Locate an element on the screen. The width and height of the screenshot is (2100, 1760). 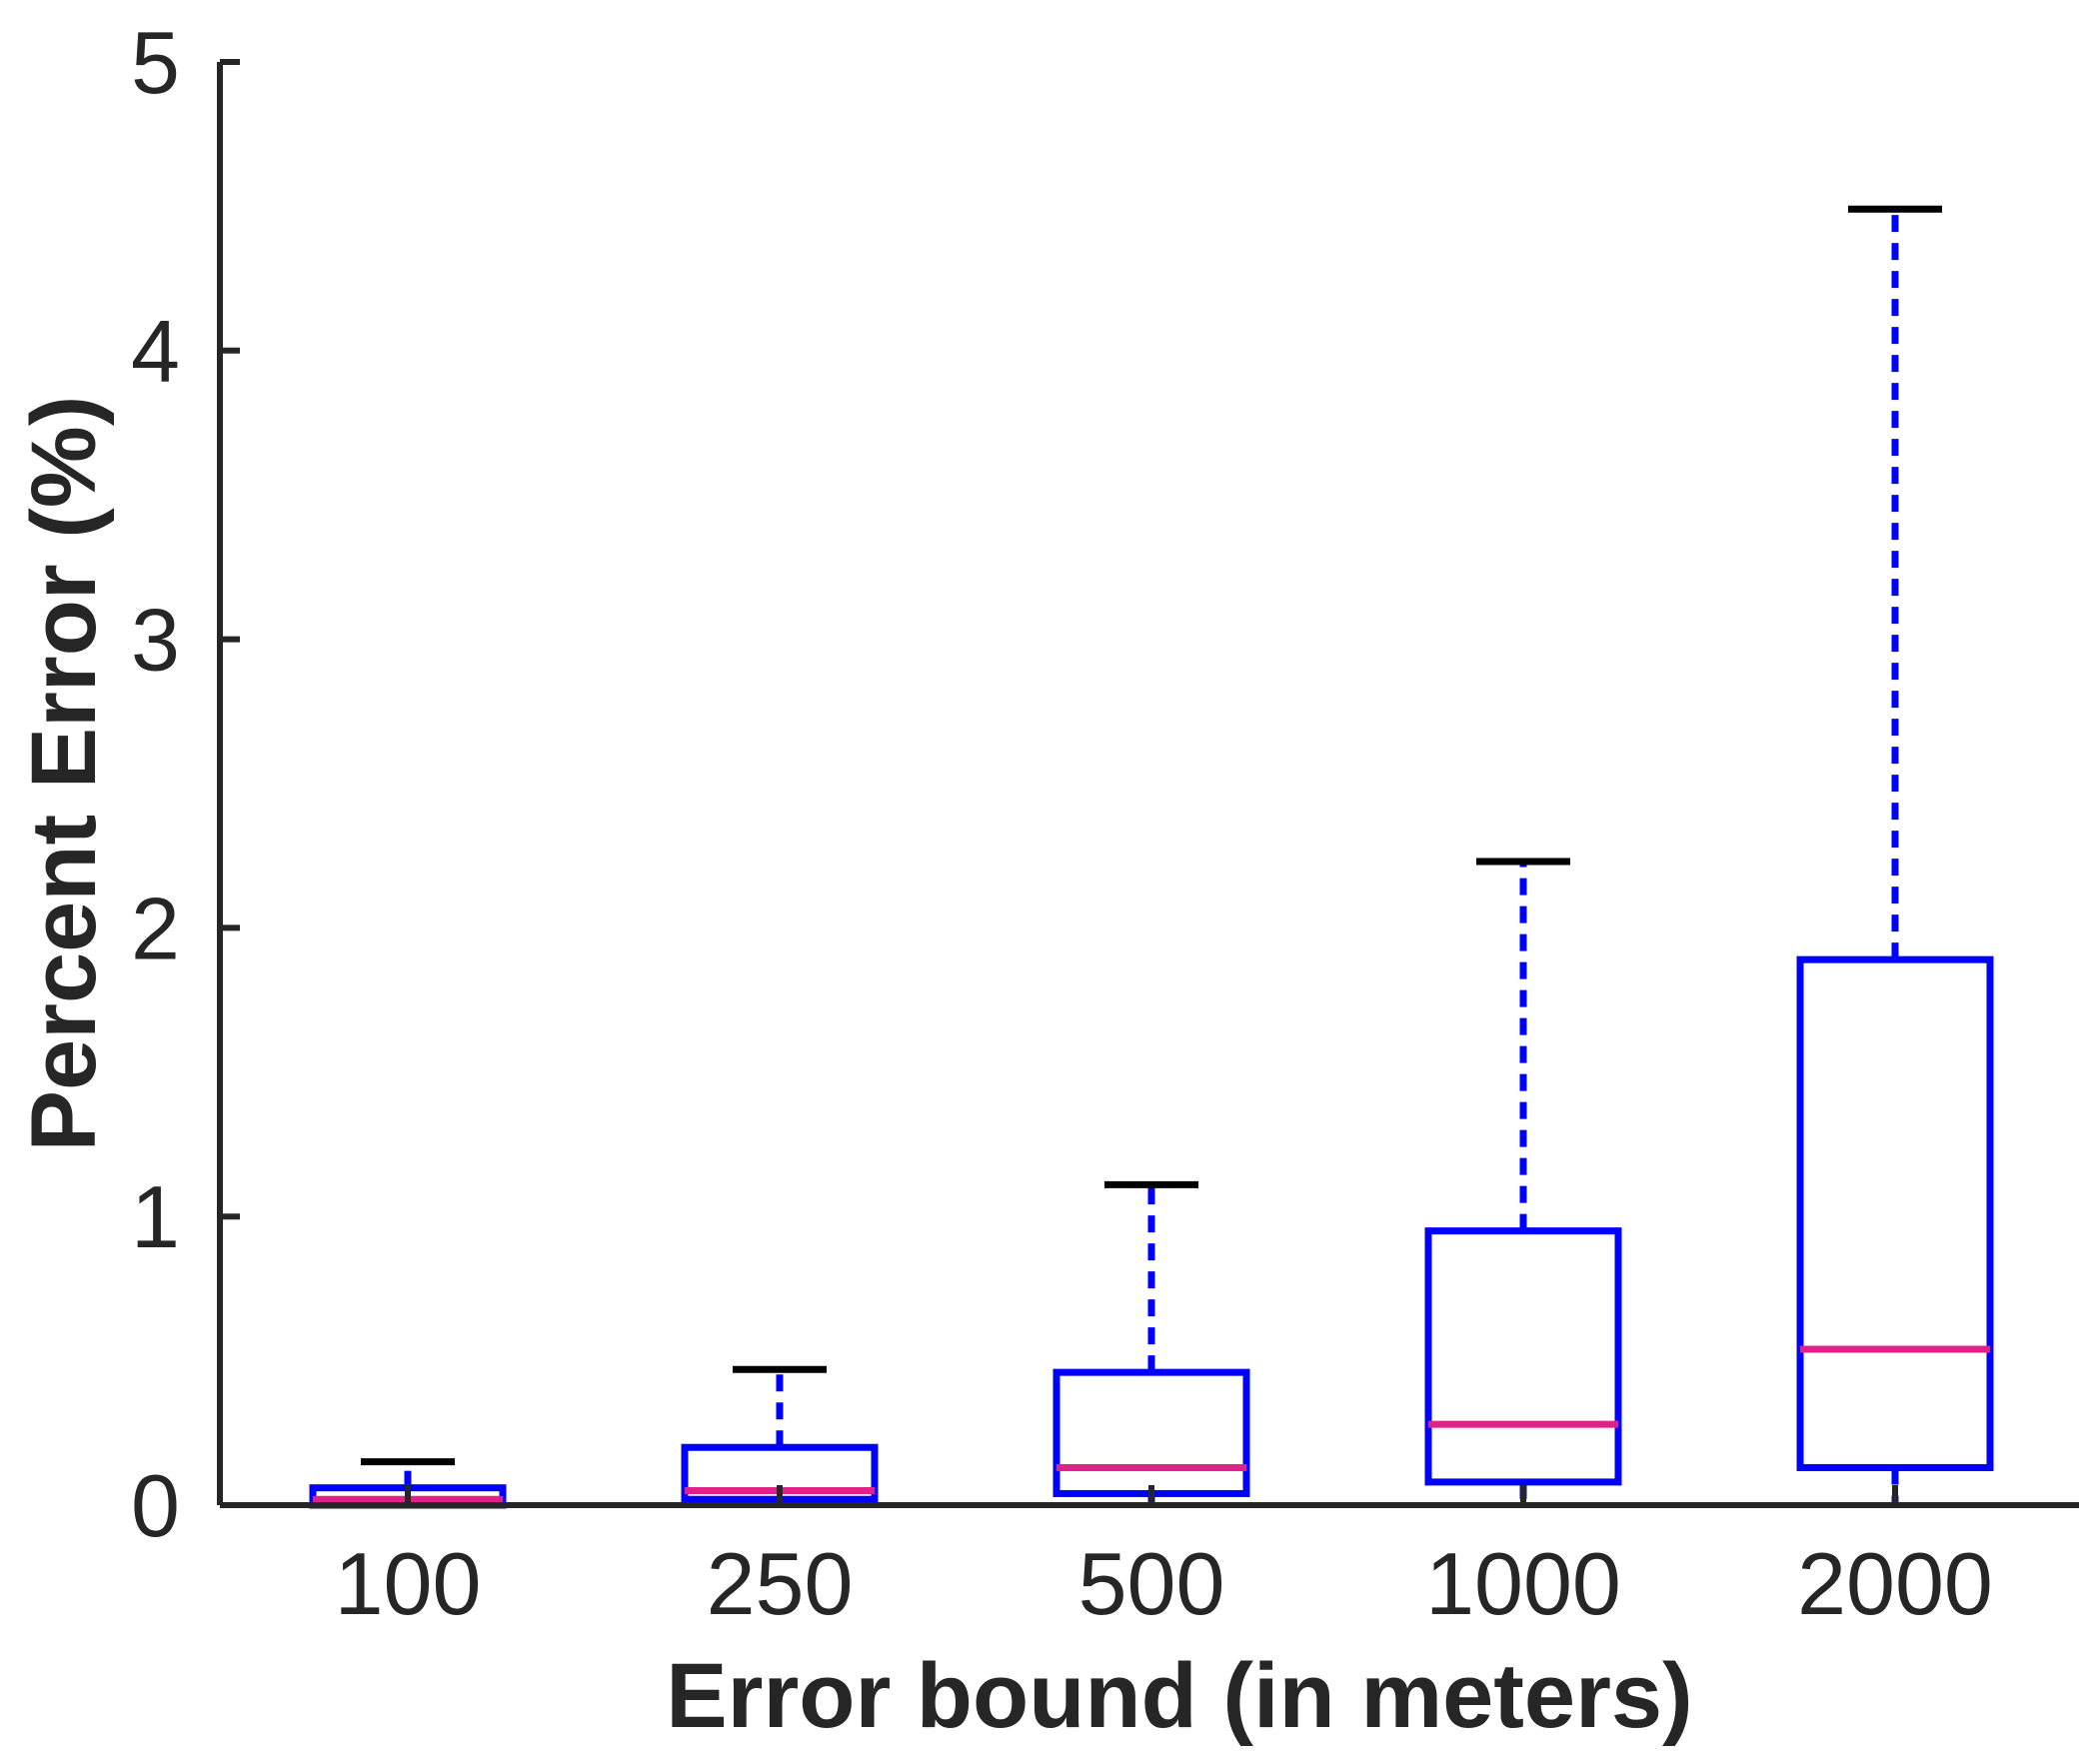
y-tick-label: 3 is located at coordinates (155, 640).